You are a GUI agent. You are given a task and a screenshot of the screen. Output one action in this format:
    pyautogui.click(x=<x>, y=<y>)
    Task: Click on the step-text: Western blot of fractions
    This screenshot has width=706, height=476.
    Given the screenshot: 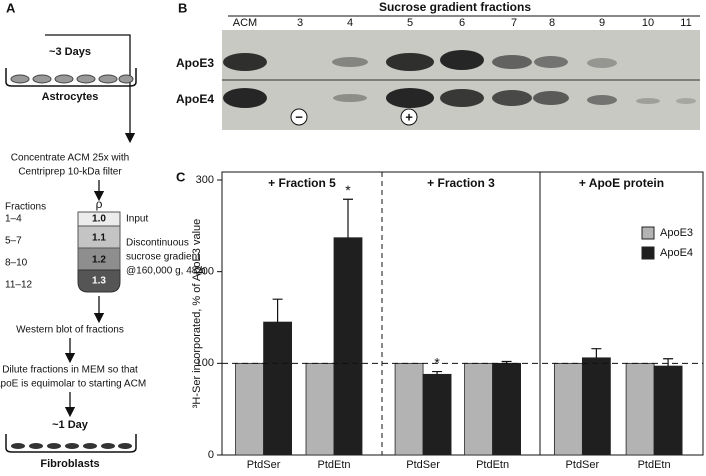 What is the action you would take?
    pyautogui.click(x=70, y=330)
    